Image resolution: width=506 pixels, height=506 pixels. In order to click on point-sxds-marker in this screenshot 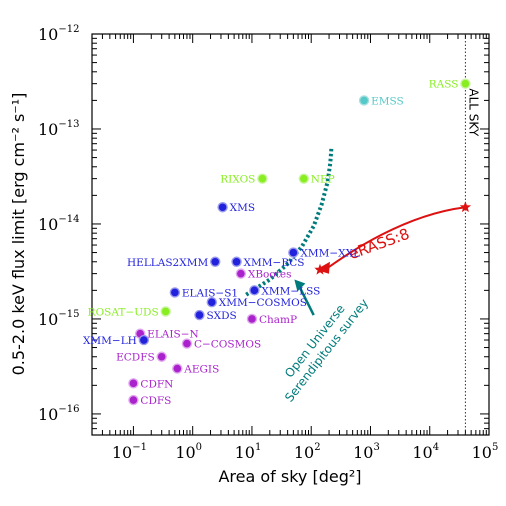, I will do `click(199, 315)`.